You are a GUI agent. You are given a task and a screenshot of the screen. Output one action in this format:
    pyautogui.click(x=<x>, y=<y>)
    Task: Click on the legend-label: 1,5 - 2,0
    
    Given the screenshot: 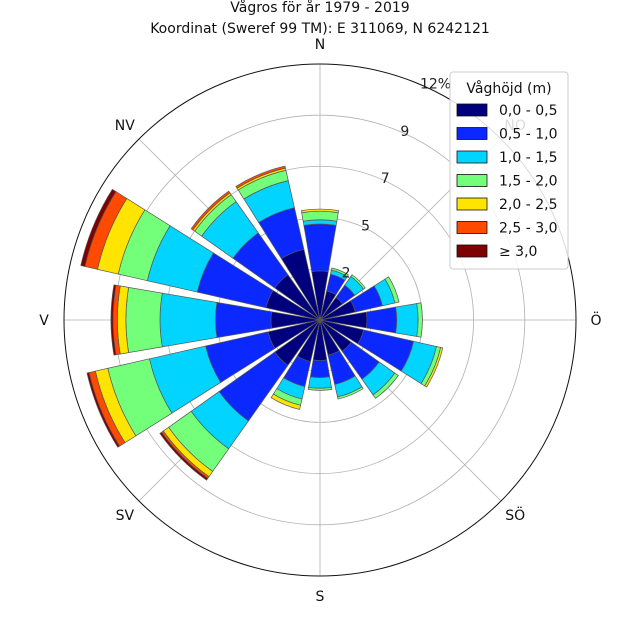 What is the action you would take?
    pyautogui.click(x=528, y=182)
    